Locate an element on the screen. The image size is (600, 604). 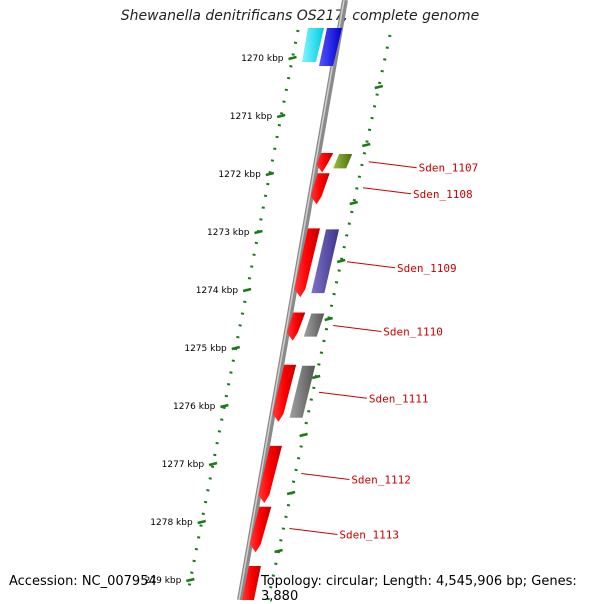
ruler-label: 1275 kbp is located at coordinates (205, 349).